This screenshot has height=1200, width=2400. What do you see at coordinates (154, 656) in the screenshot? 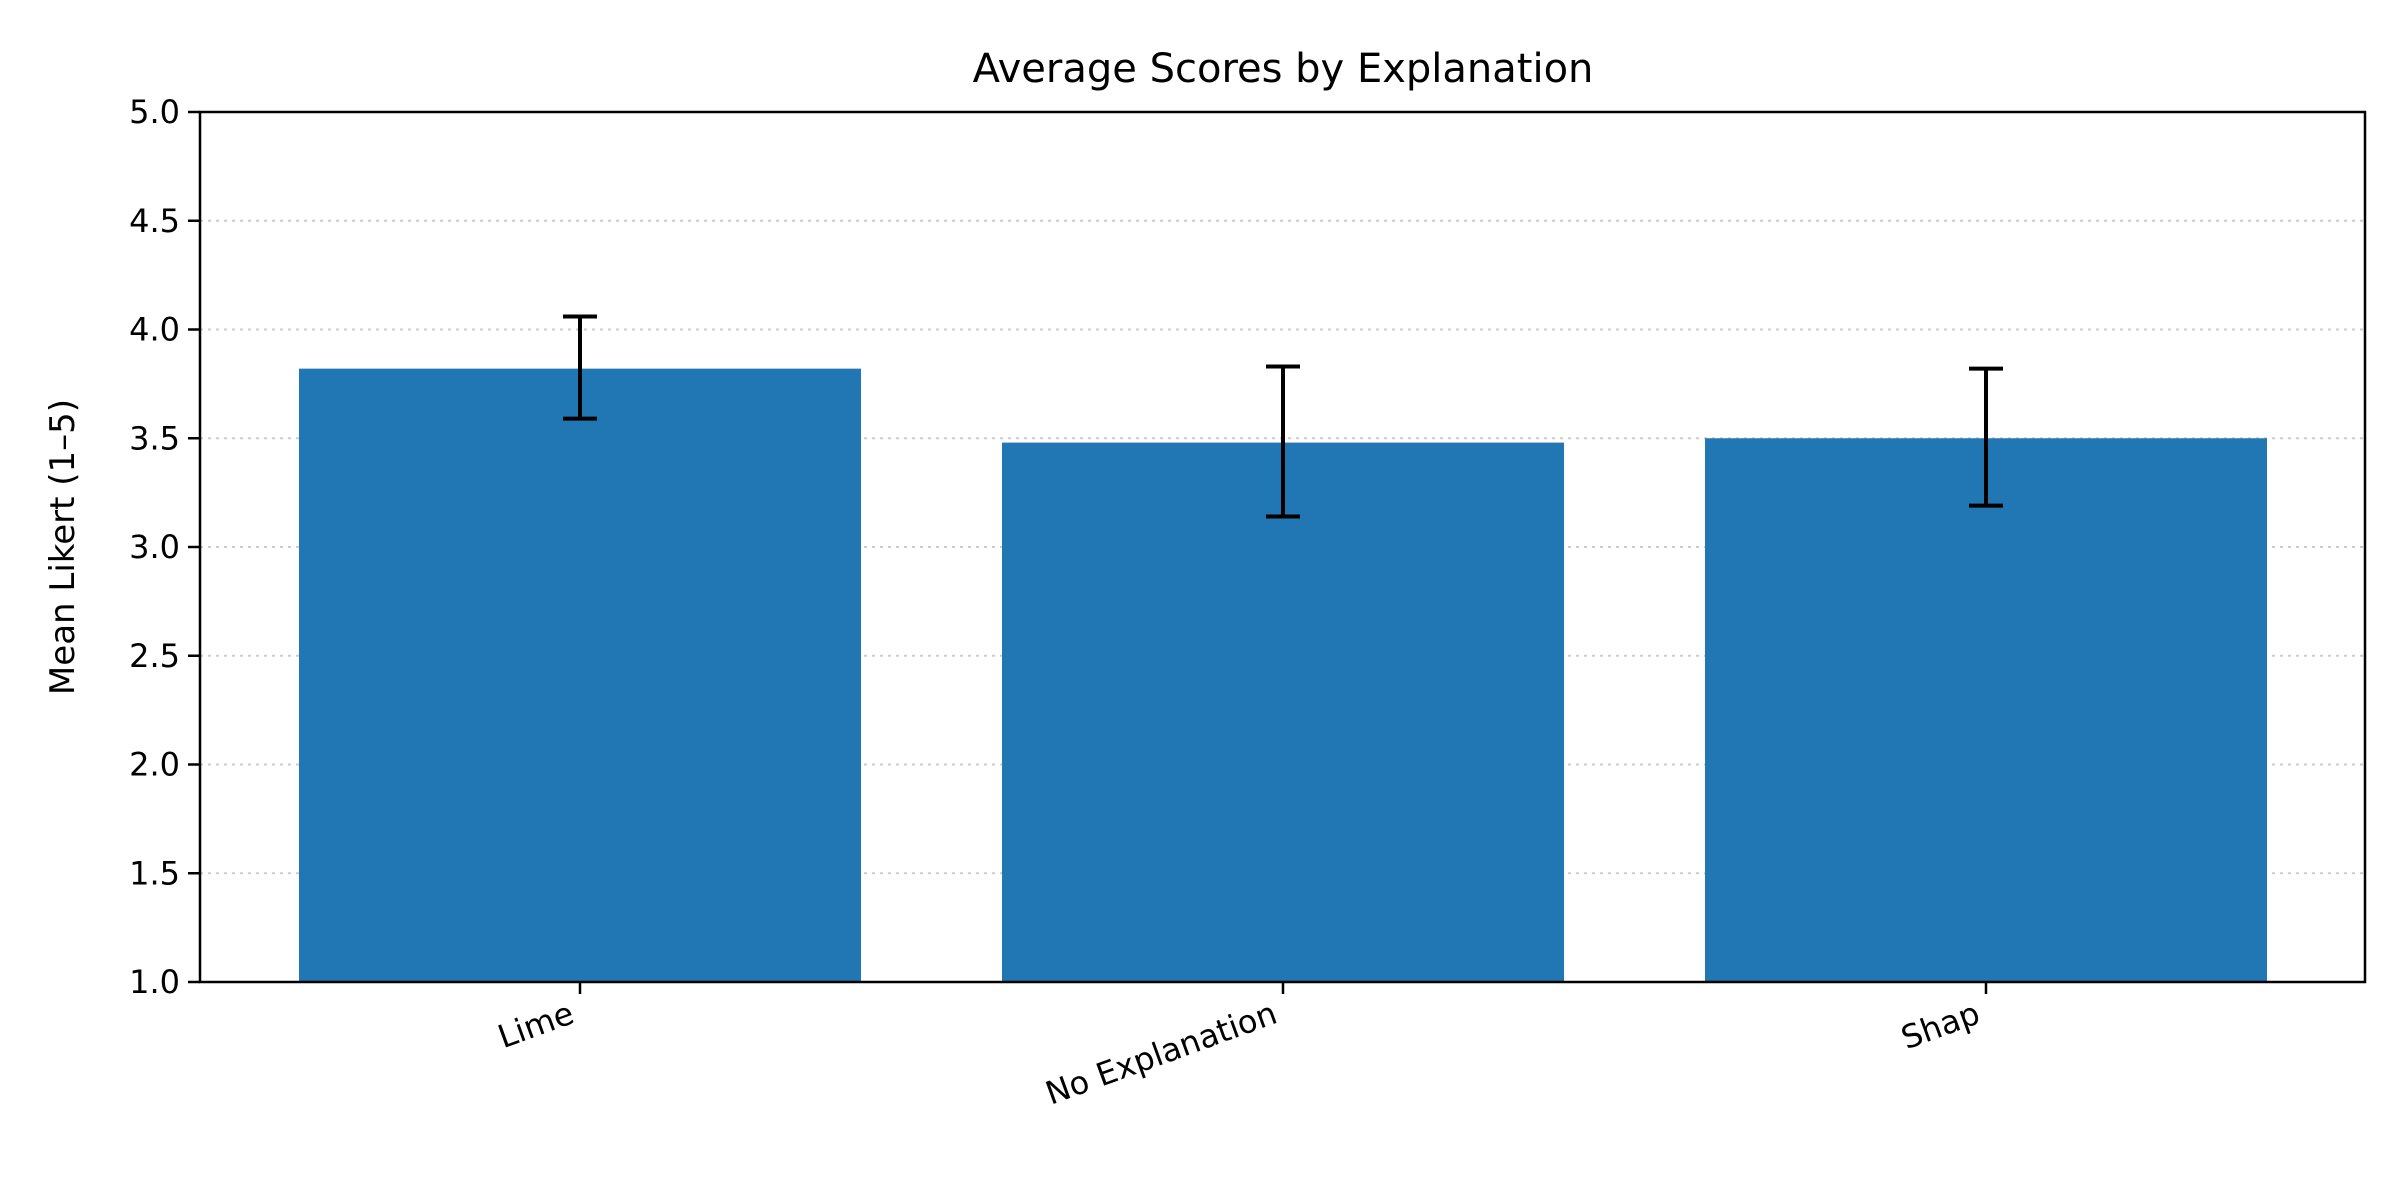
I see `y-tick-label: 2.5` at bounding box center [154, 656].